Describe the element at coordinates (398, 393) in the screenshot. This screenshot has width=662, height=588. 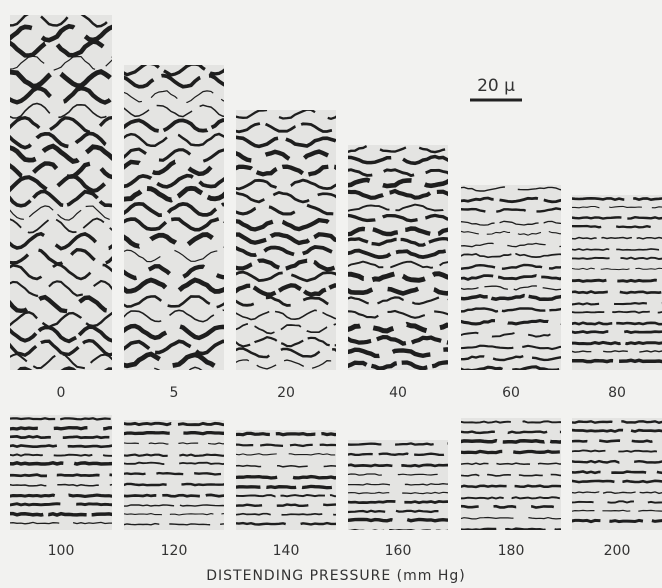
I see `panel-label: 40` at that location.